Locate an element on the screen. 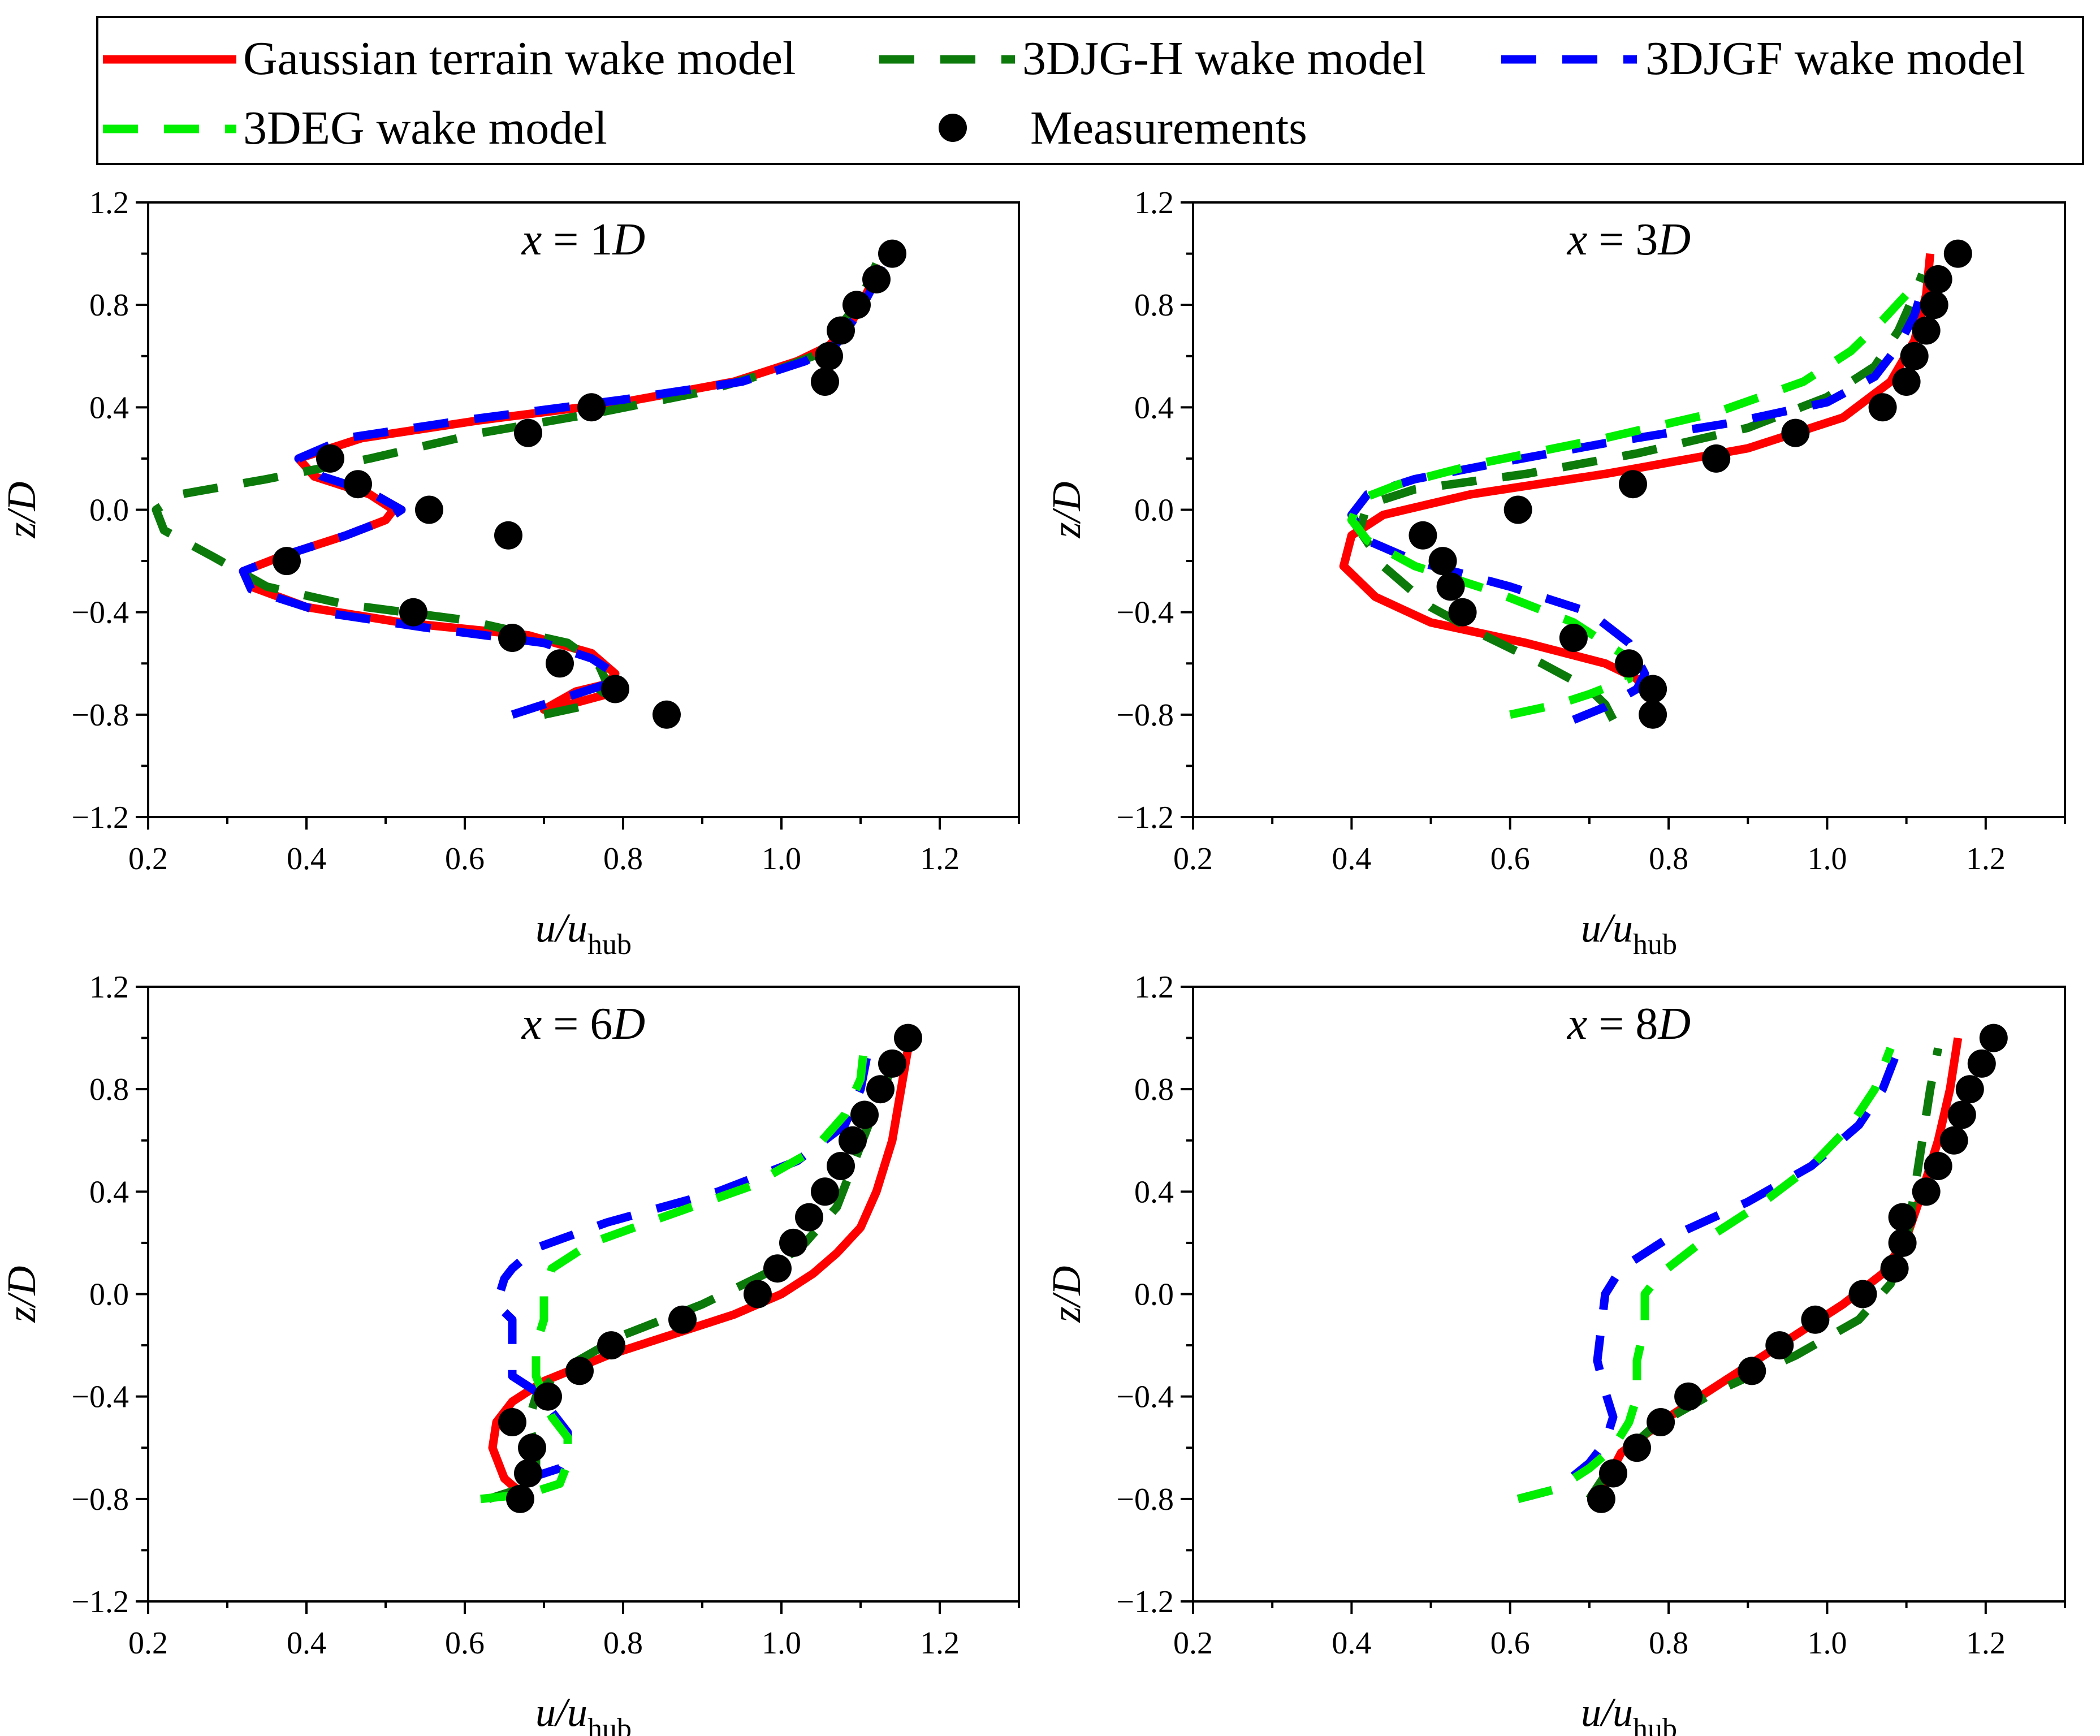  panel-title: x = 8D is located at coordinates (1629, 1024).